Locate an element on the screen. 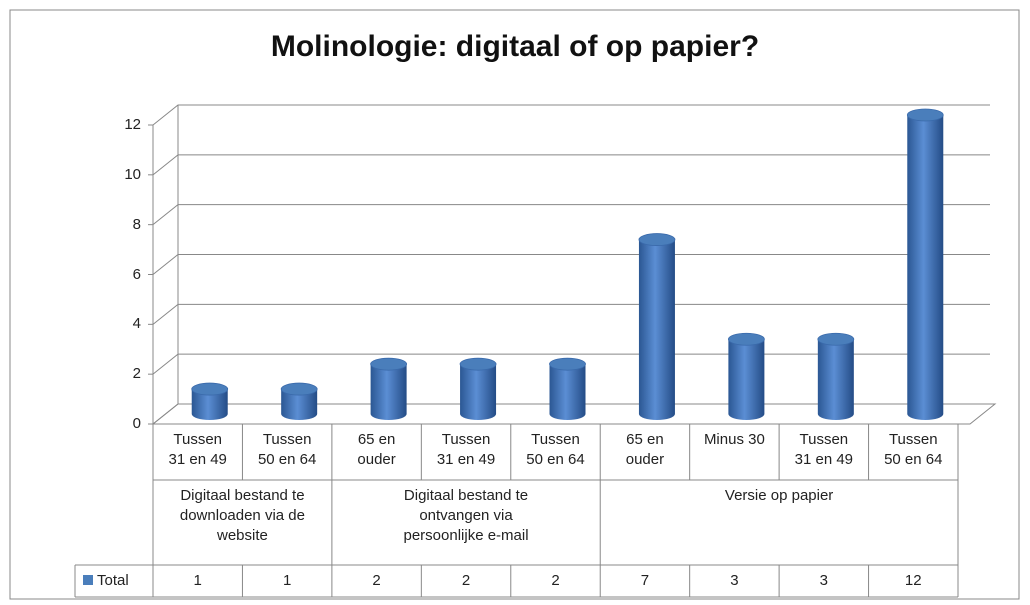 The height and width of the screenshot is (605, 1030). value-label: 12 is located at coordinates (913, 580).